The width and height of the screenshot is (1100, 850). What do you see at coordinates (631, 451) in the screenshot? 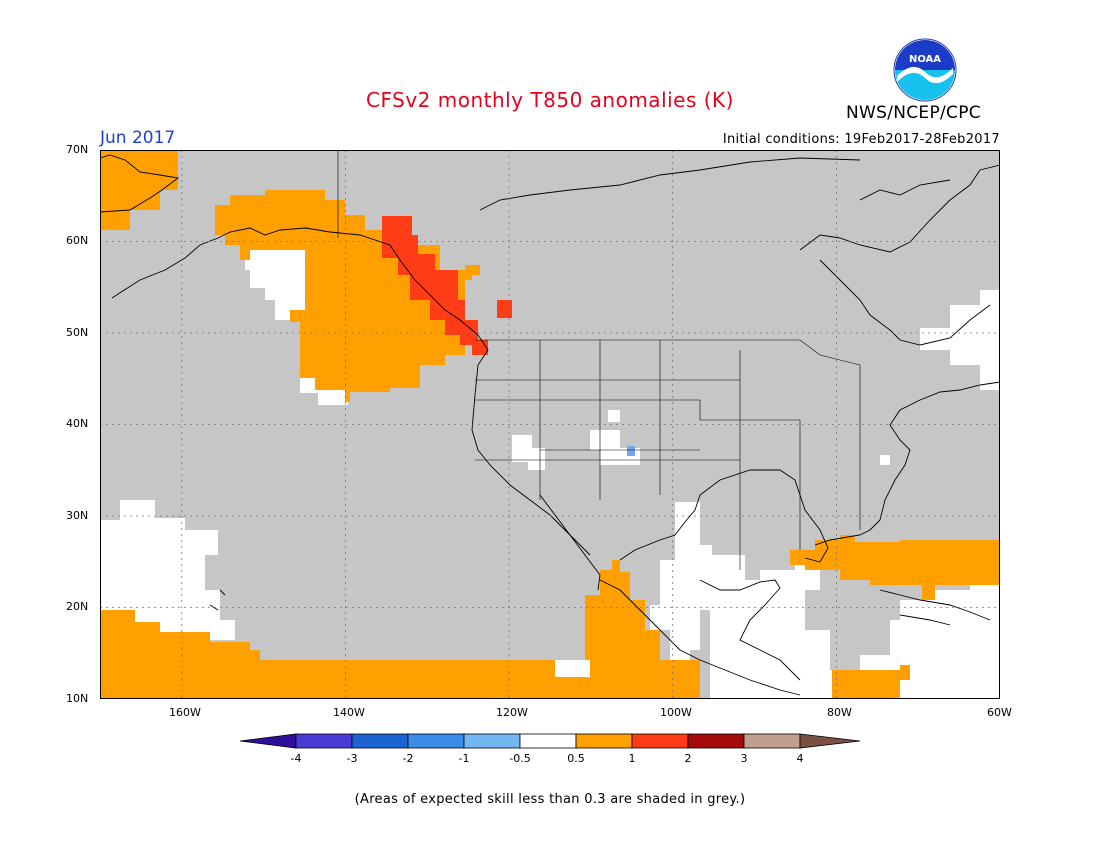
I see `anomaly-neg-0.5-cell` at bounding box center [631, 451].